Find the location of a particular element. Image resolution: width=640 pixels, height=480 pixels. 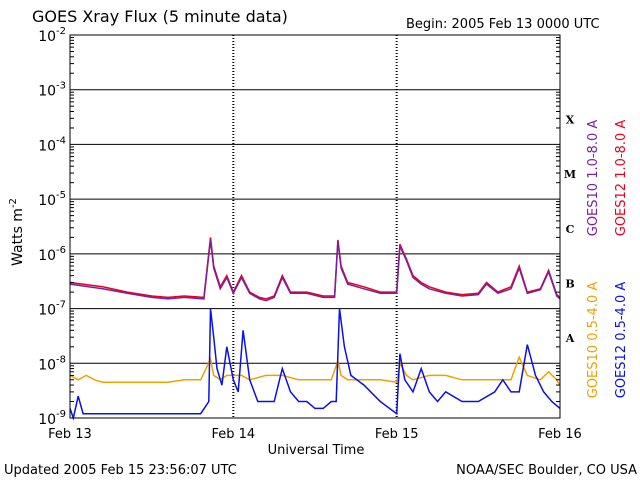

legend-text-goes10-1-0-8-0-a: GOES10 1.0-8.0 A is located at coordinates (593, 178).